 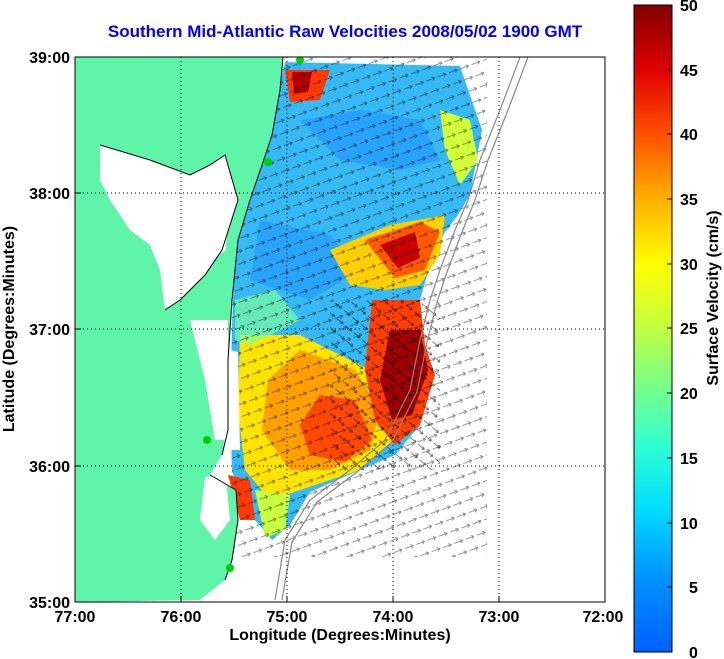 What do you see at coordinates (393, 617) in the screenshot?
I see `x-tick-label: 74:00` at bounding box center [393, 617].